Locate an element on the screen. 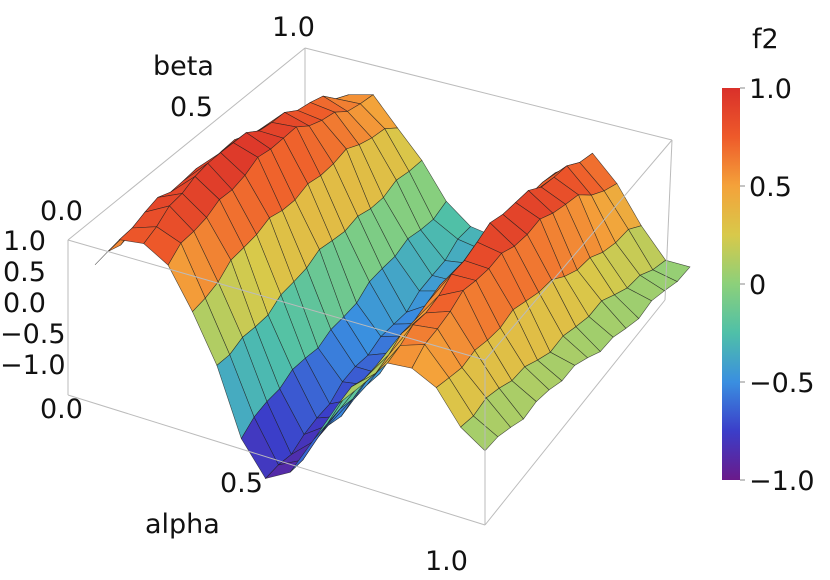 This screenshot has width=830, height=580. colorbar: f2 1.0 0.5 0 −0.5 −1.0 is located at coordinates (768, 260).